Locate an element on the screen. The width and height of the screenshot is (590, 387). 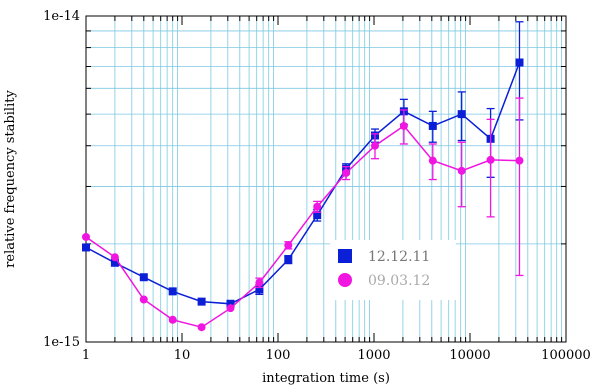
legend: 12.12.11 09.03.12 is located at coordinates (393, 270).